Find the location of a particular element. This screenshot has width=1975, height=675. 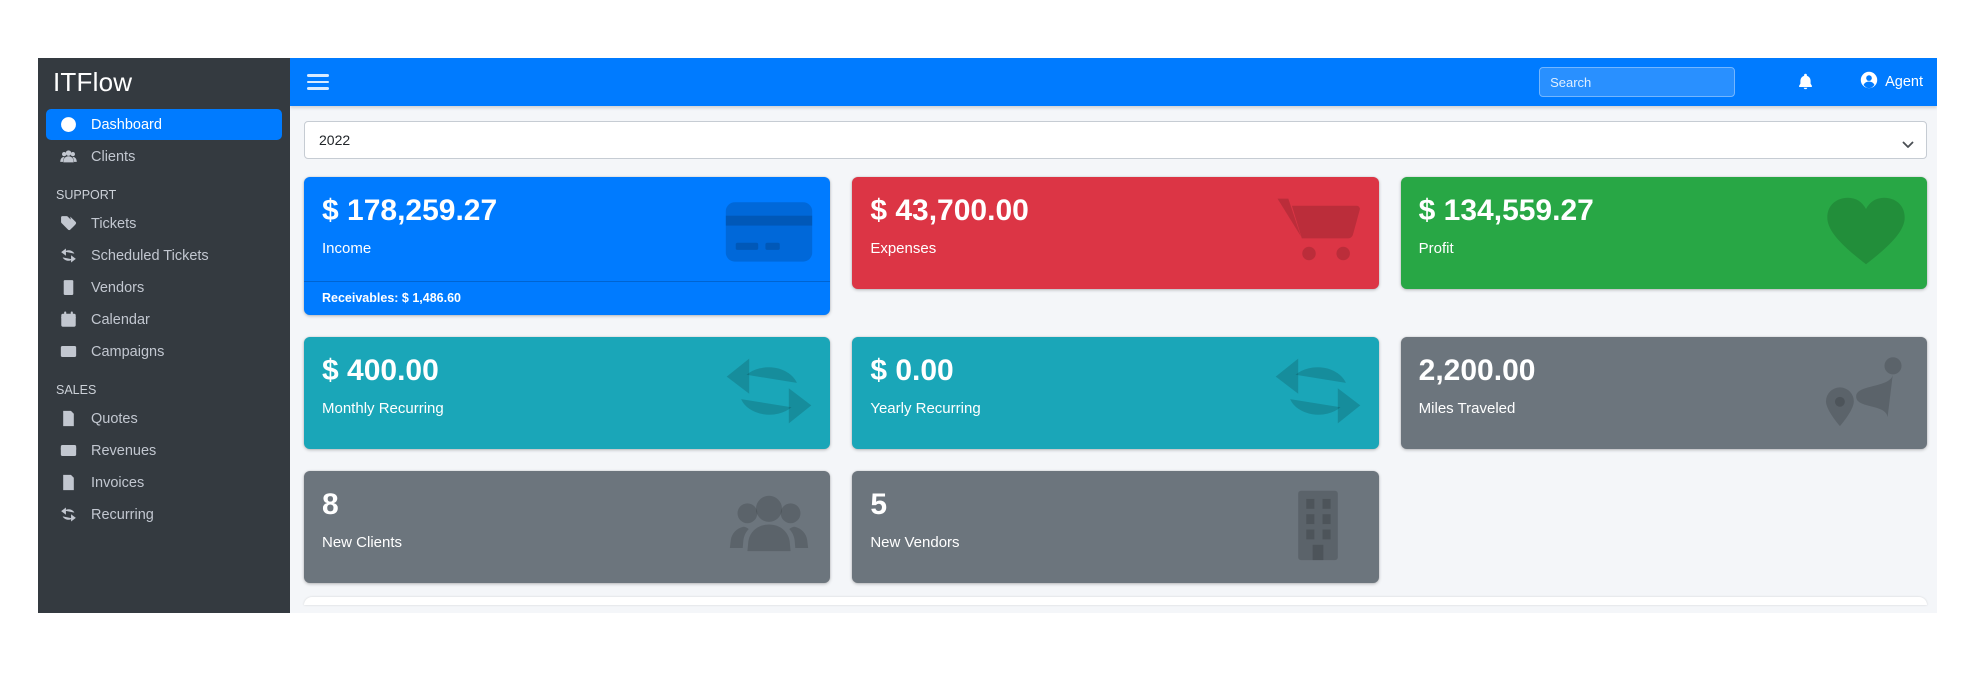

card-yearly-recurring: $ 0.00 Yearly Recurring is located at coordinates (1115, 393).